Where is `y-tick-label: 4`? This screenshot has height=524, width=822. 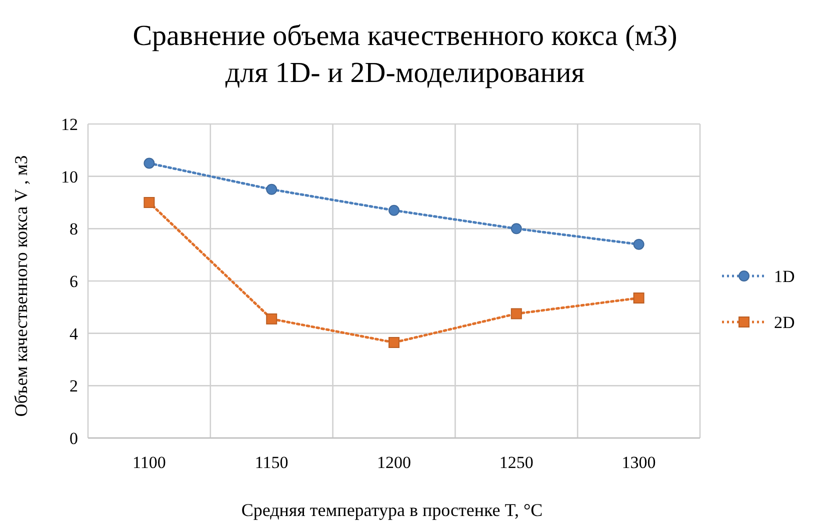
y-tick-label: 4 is located at coordinates (74, 334).